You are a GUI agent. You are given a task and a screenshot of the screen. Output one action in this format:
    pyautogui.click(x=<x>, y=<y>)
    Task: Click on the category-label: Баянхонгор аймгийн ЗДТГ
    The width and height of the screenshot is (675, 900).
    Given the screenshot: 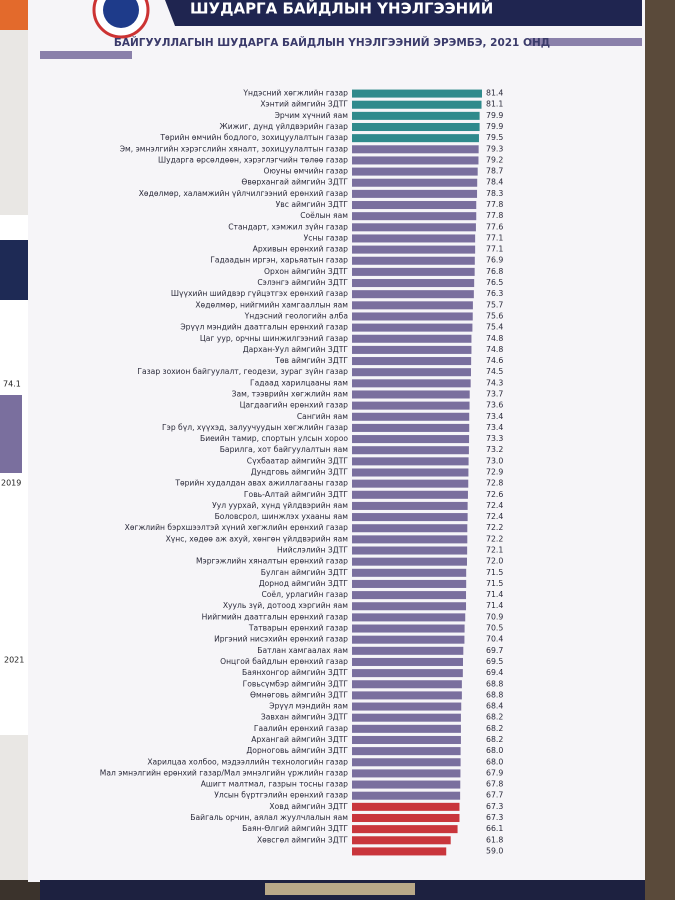 What is the action you would take?
    pyautogui.click(x=295, y=672)
    